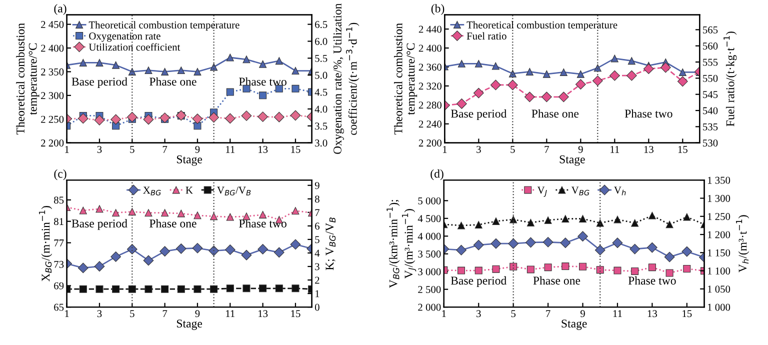 The image size is (768, 345). Describe the element at coordinates (620, 191) in the screenshot. I see `legend-label: V$_{h}$` at that location.